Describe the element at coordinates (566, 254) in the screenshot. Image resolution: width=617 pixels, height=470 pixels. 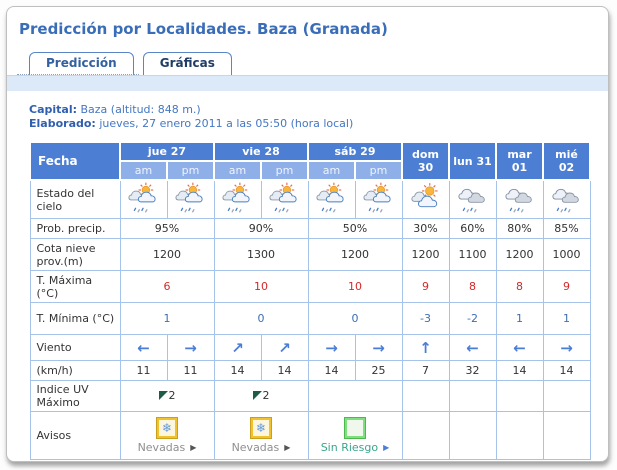
I see `value-cell-cota: 1000` at that location.